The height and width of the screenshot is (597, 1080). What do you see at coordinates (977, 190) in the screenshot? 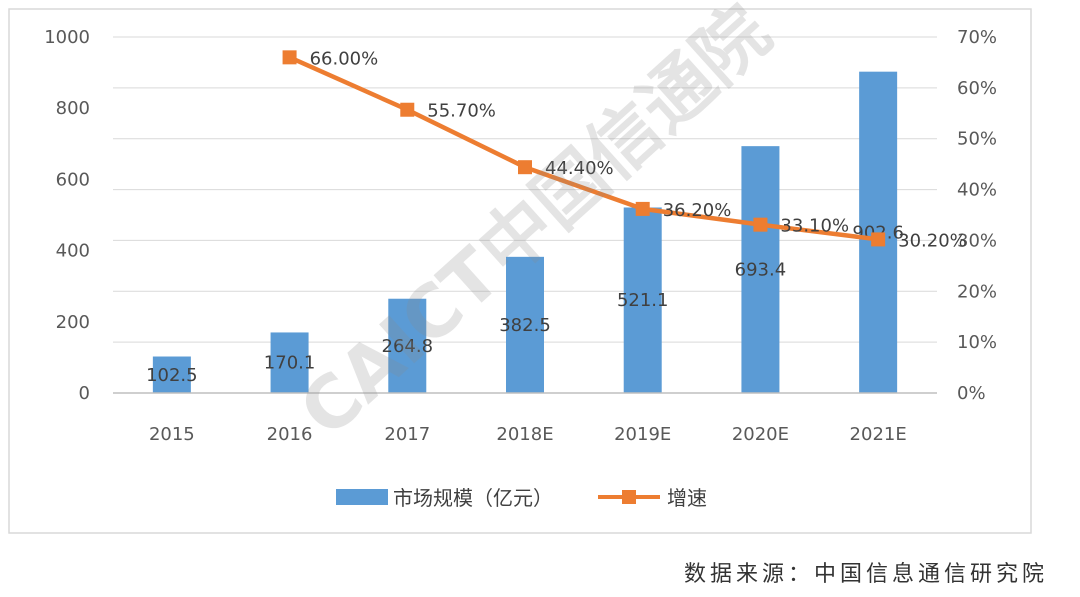
I see `right-axis-tick-label: 40%` at bounding box center [977, 190].